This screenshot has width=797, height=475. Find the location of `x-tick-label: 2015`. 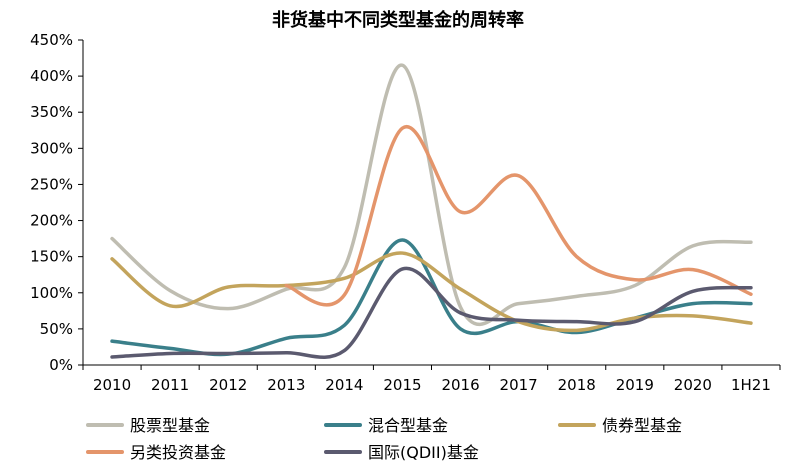

x-tick-label: 2015 is located at coordinates (402, 385).